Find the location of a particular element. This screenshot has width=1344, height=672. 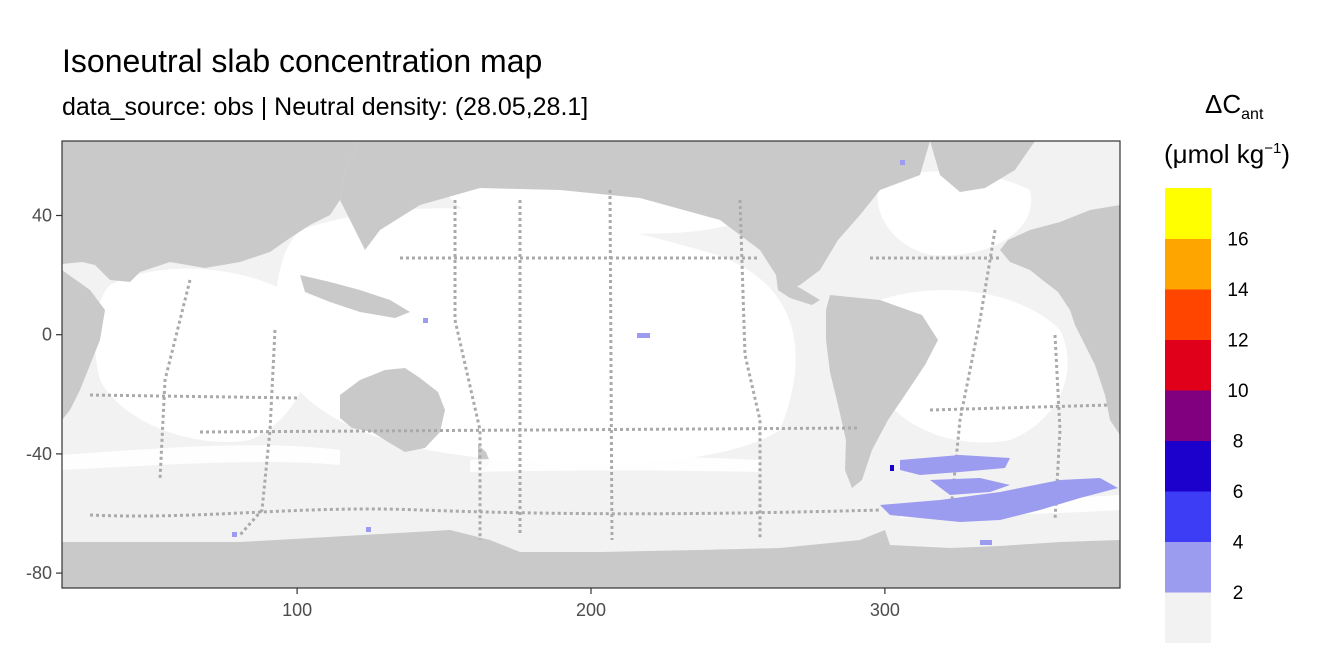

y-tick-label: 40 is located at coordinates (42, 216).